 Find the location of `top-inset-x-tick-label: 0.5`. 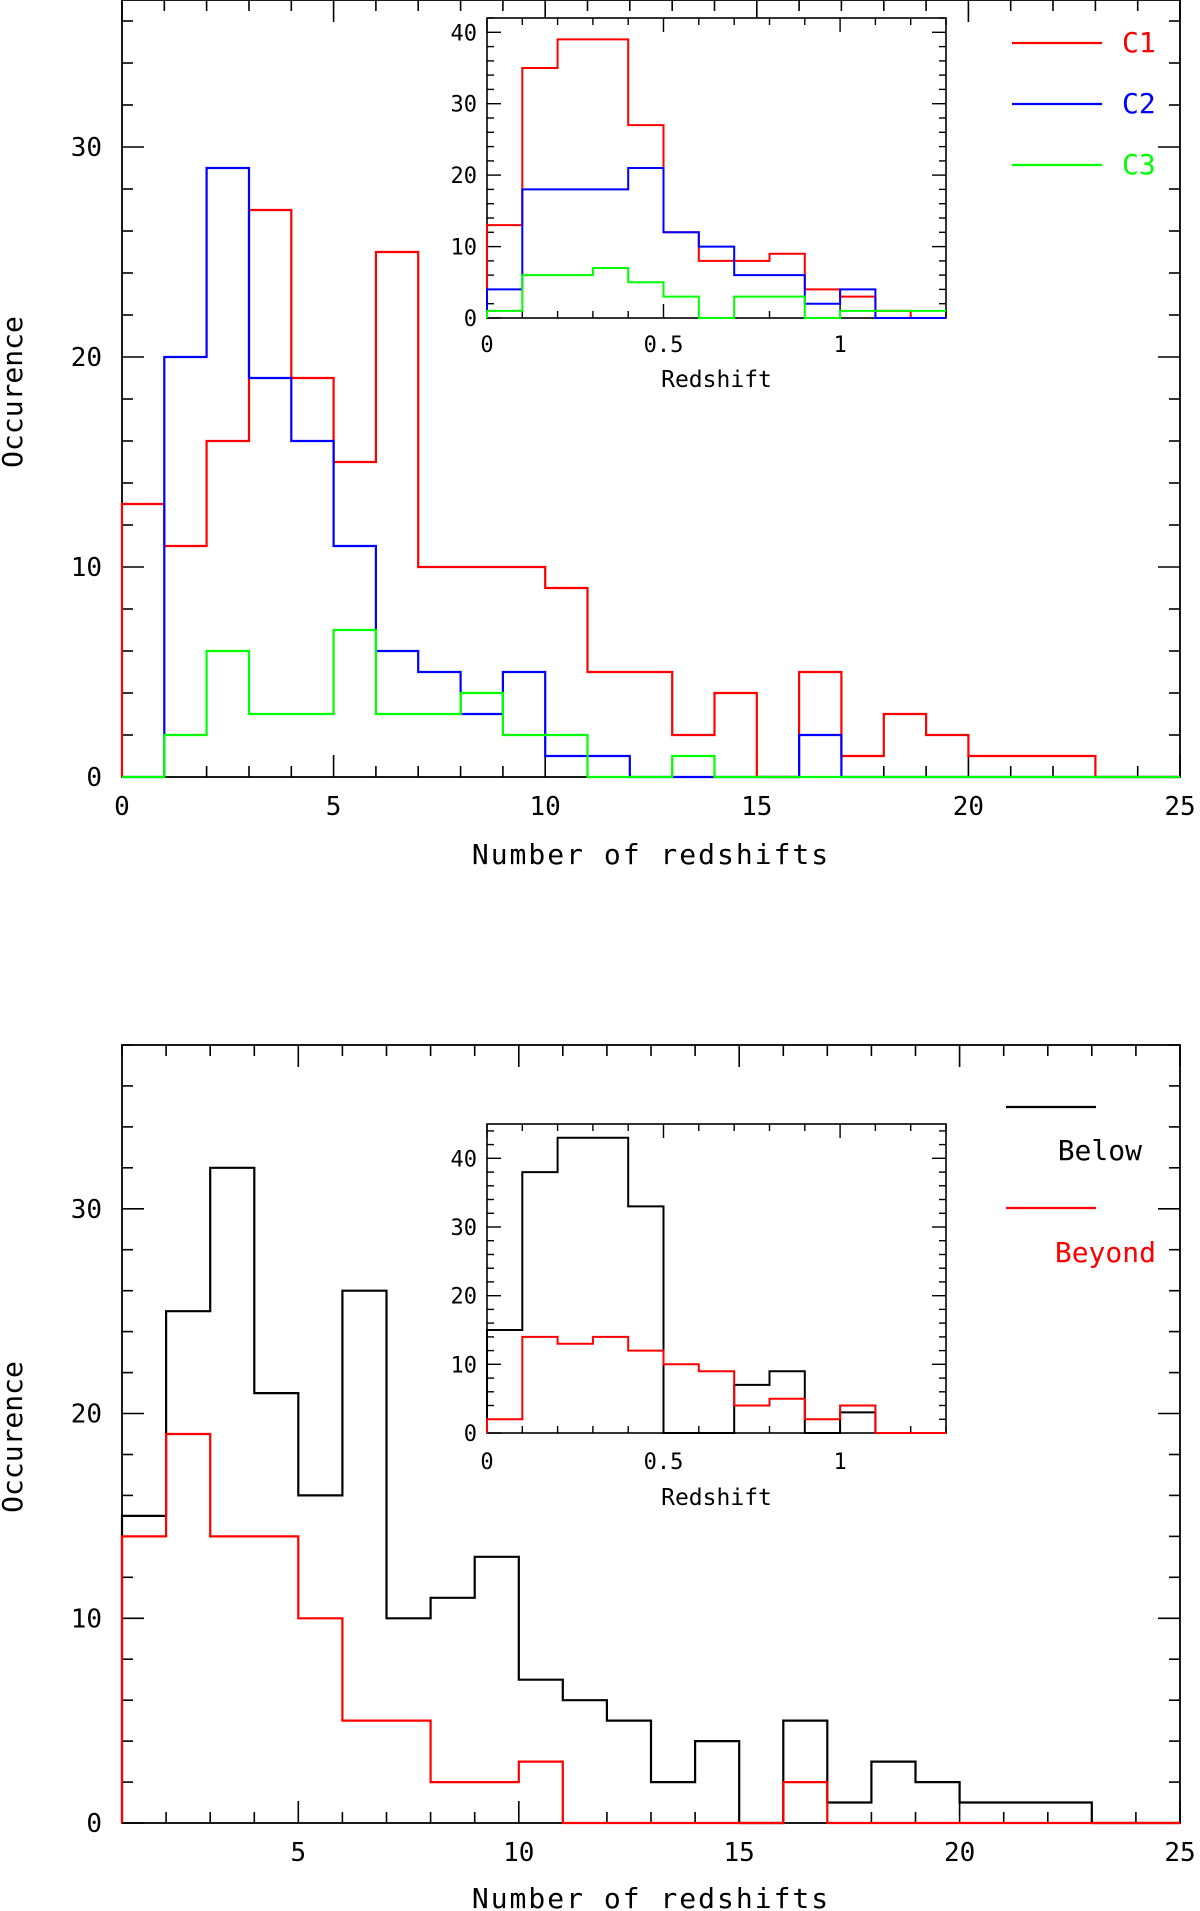

top-inset-x-tick-label: 0.5 is located at coordinates (664, 345).